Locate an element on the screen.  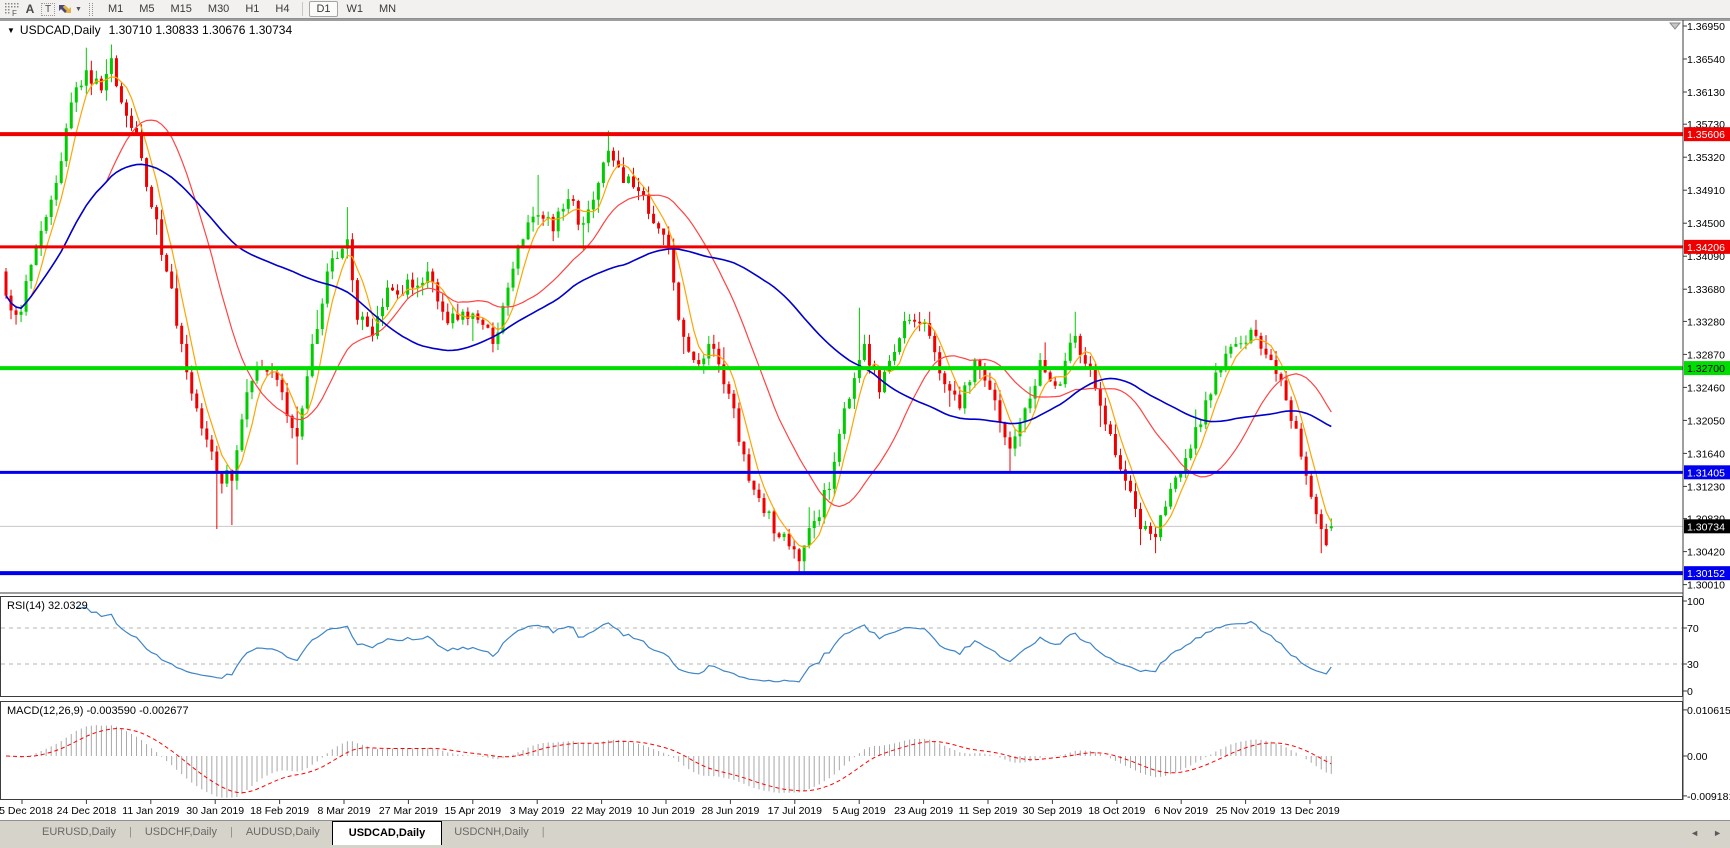
indicator-grid-icon: F is located at coordinates (12, 9).